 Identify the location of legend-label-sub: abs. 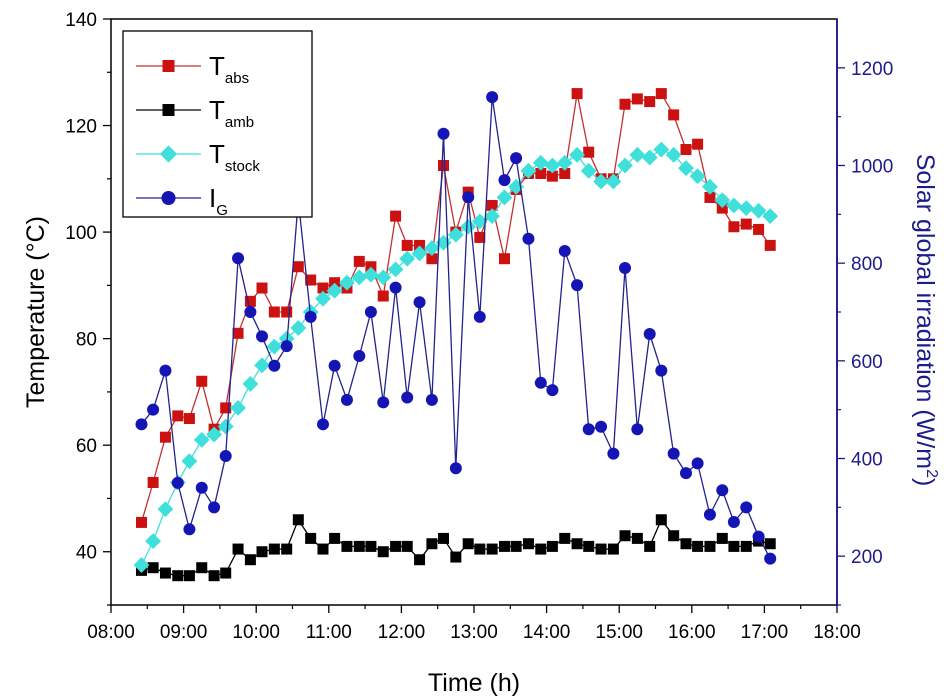
(237, 78).